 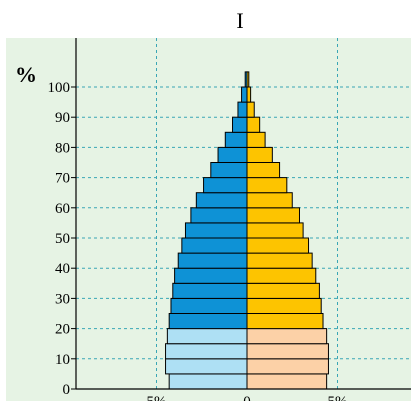 I want to click on age-tick-label: 60, so click(x=62, y=209).